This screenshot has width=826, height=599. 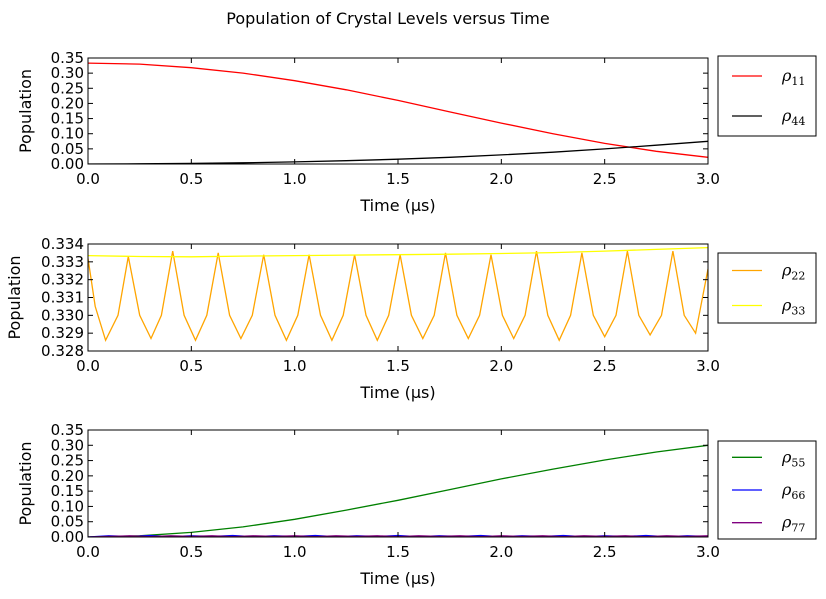 I want to click on y-tick-label: 0.332, so click(x=62, y=280).